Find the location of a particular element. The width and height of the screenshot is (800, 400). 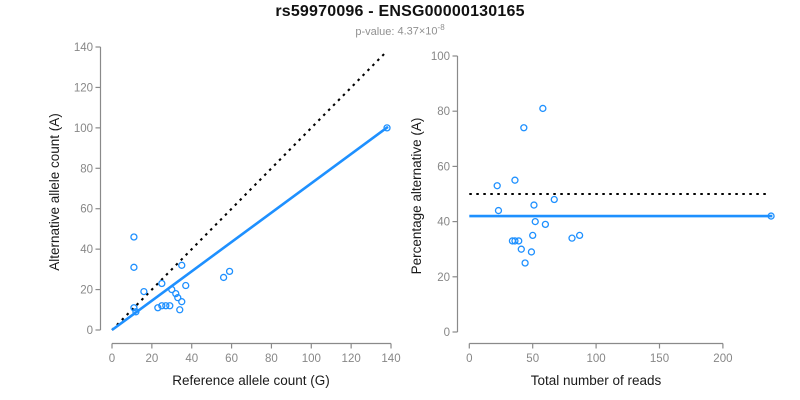

left-x-axis-label: Reference allele count (G) is located at coordinates (251, 380).